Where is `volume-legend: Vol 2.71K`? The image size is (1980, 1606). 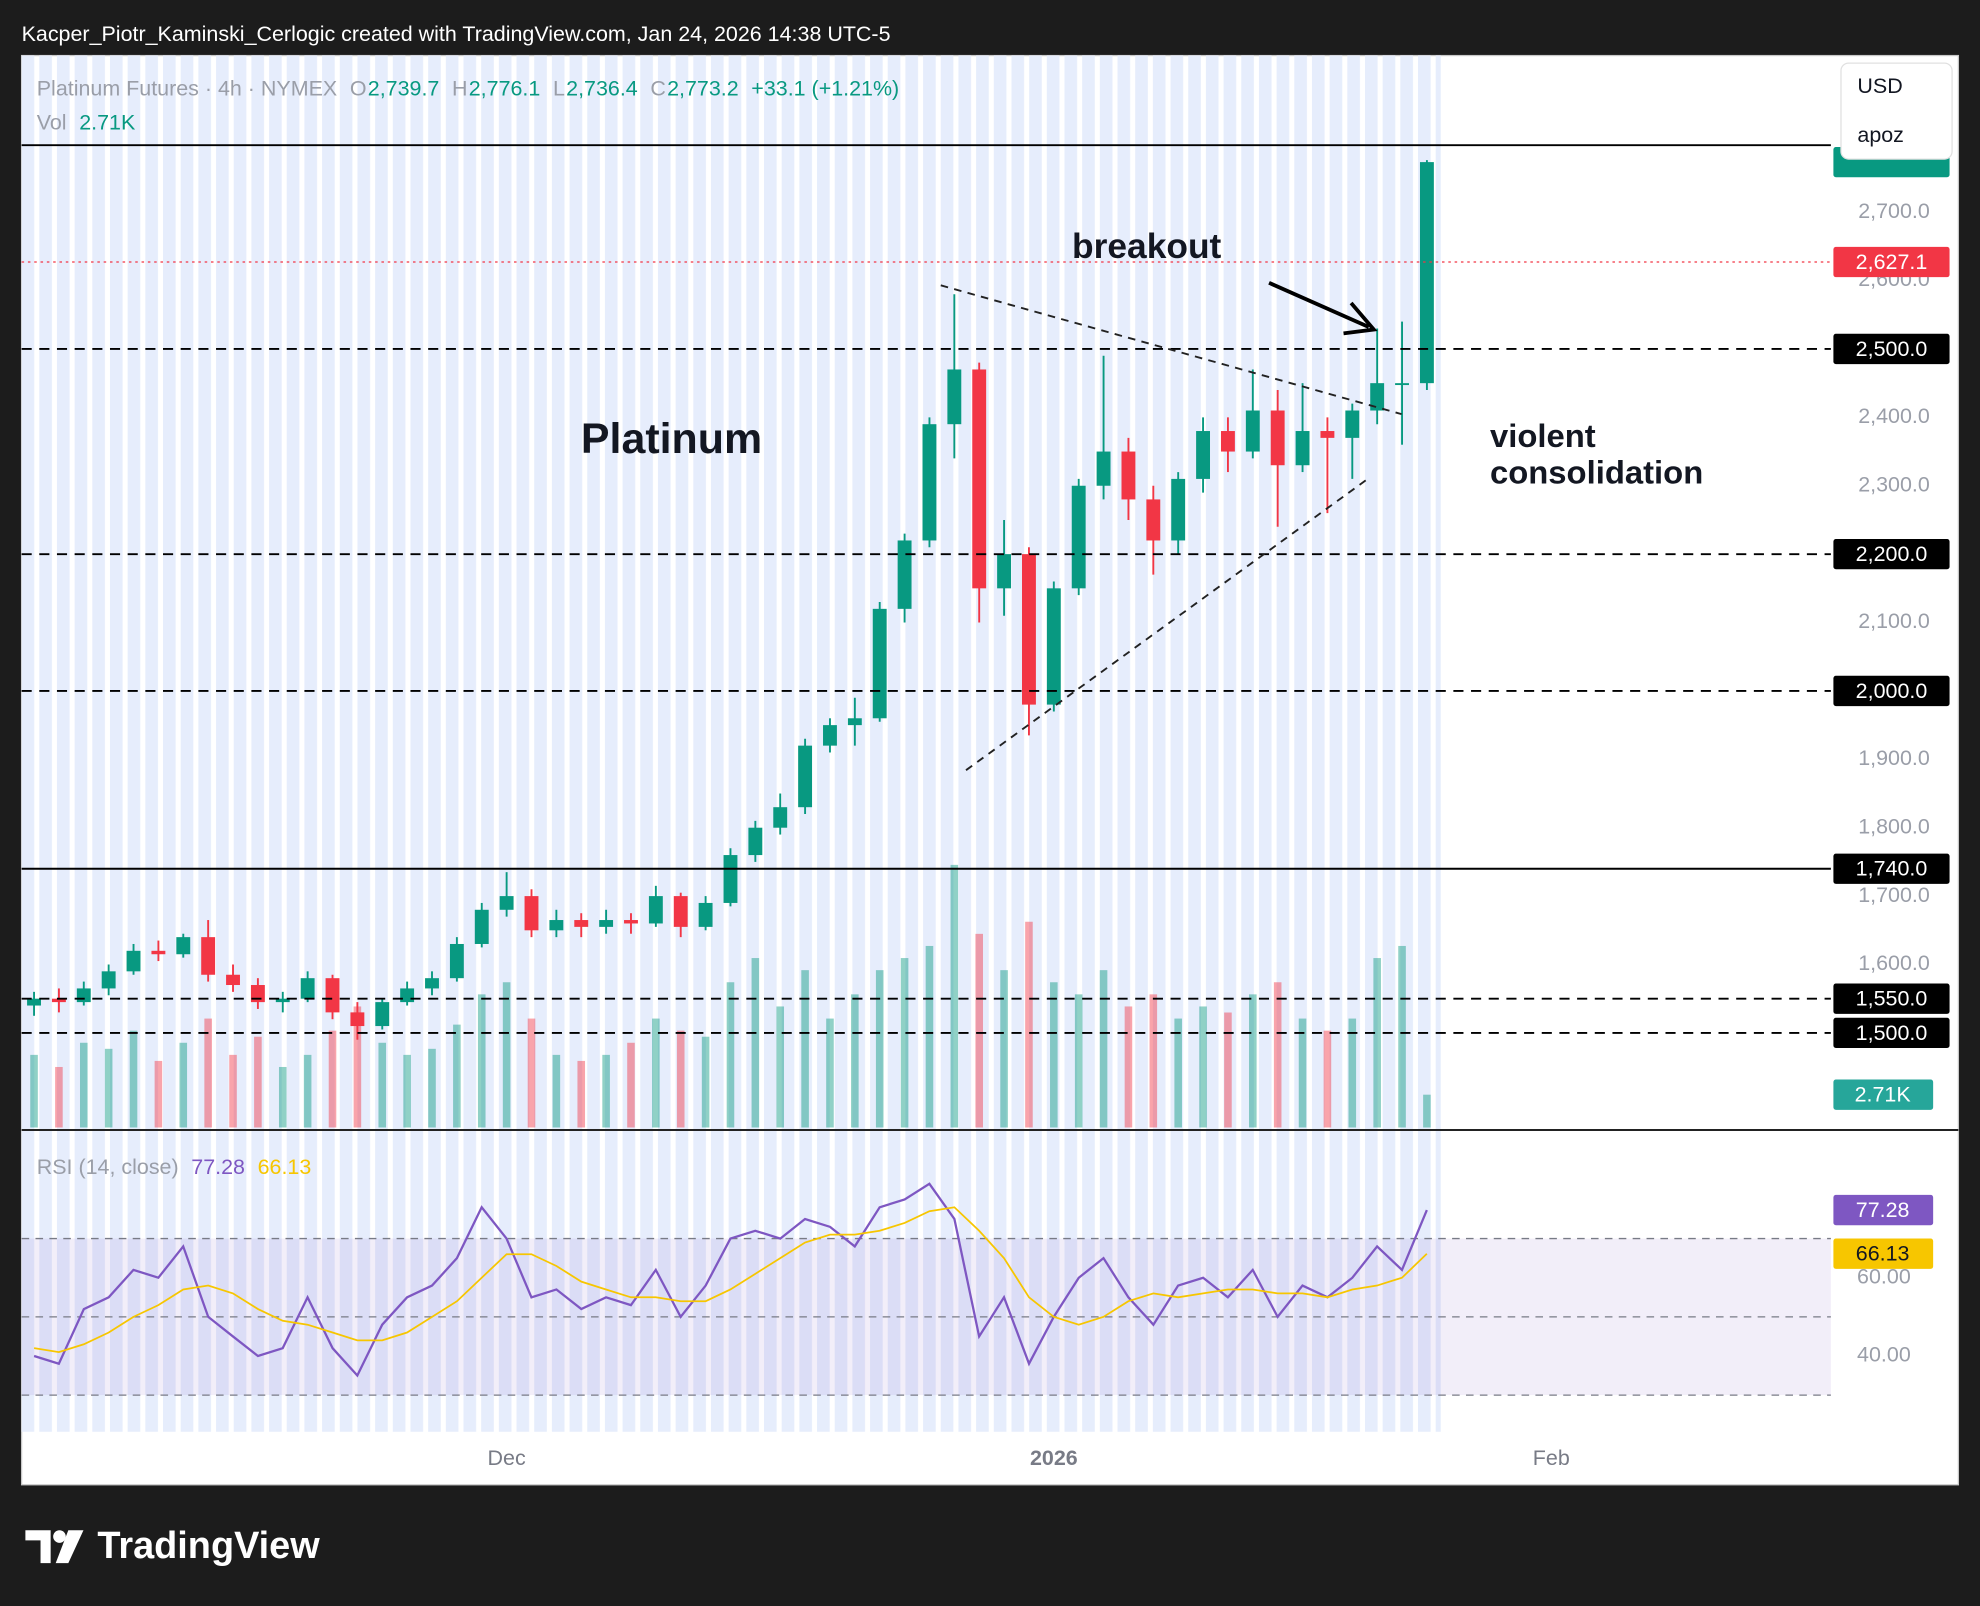
volume-legend: Vol 2.71K is located at coordinates (86, 122).